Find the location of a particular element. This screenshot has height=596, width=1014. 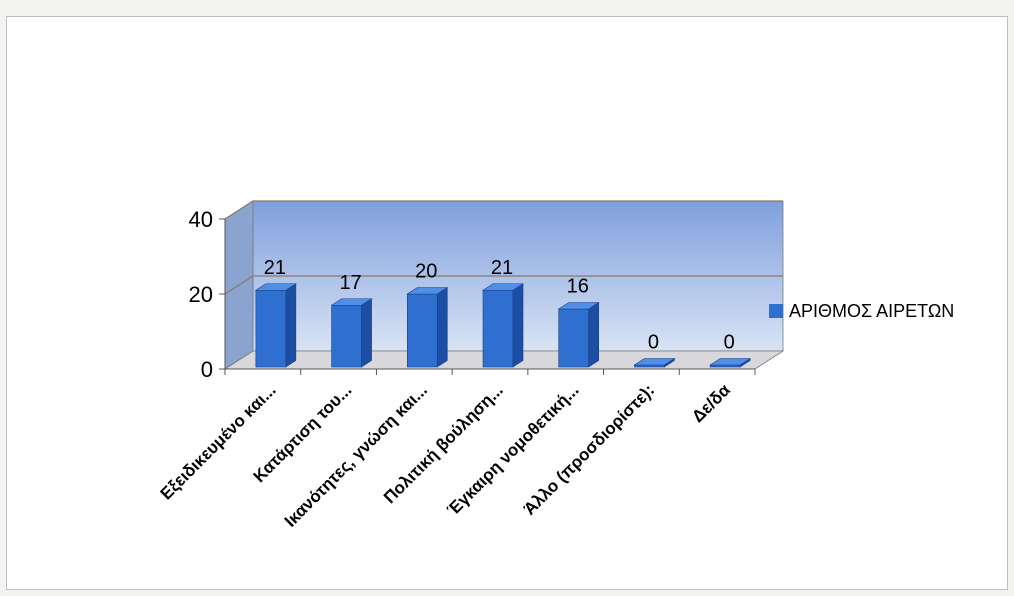

data-labels: 21 17 20 21 16 0 0 is located at coordinates (499, 305).